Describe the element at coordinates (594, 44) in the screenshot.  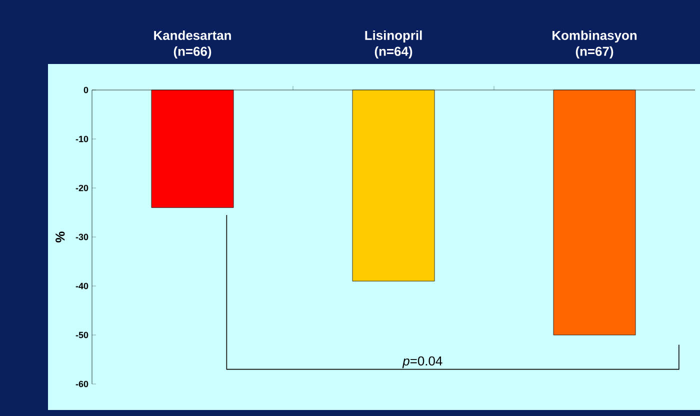
I see `x-tick-label: Kombinasyon (n=67)` at that location.